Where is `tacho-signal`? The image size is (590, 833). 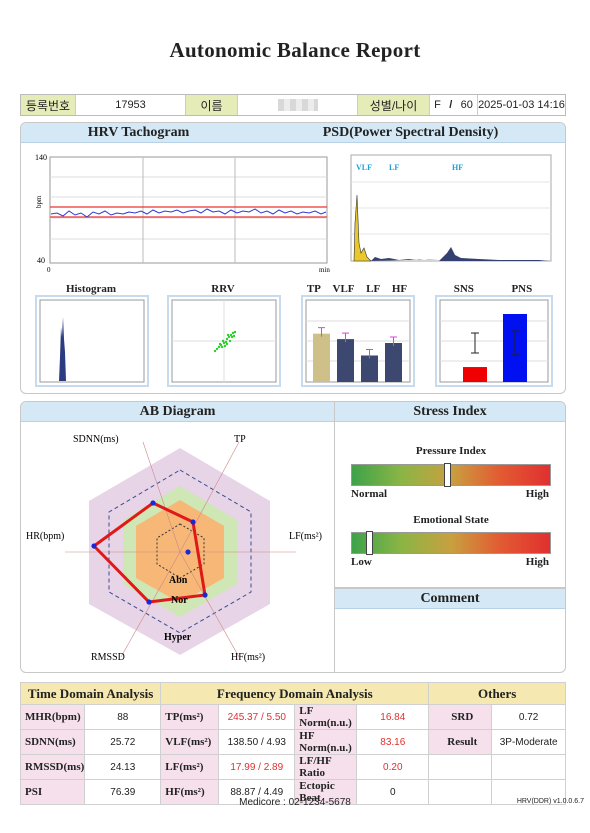
tacho-signal is located at coordinates (188, 213).